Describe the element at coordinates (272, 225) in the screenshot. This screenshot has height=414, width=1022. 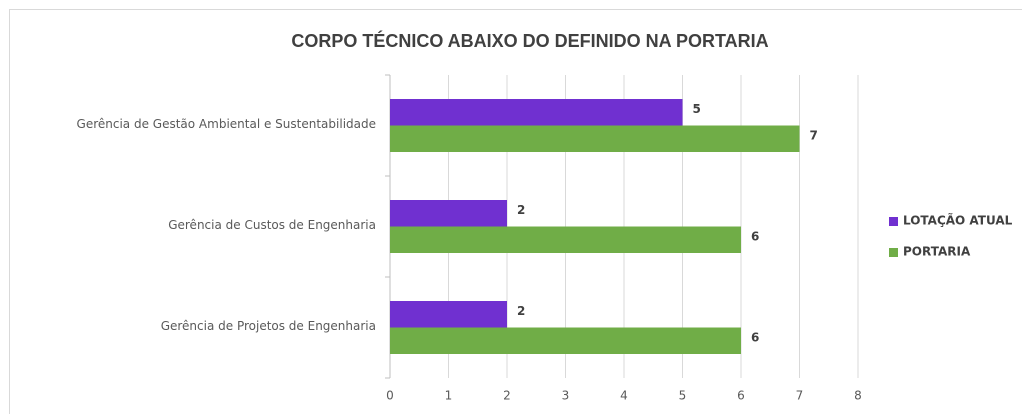
I see `y-tick-label: Gerência de Custos de Engenharia` at that location.